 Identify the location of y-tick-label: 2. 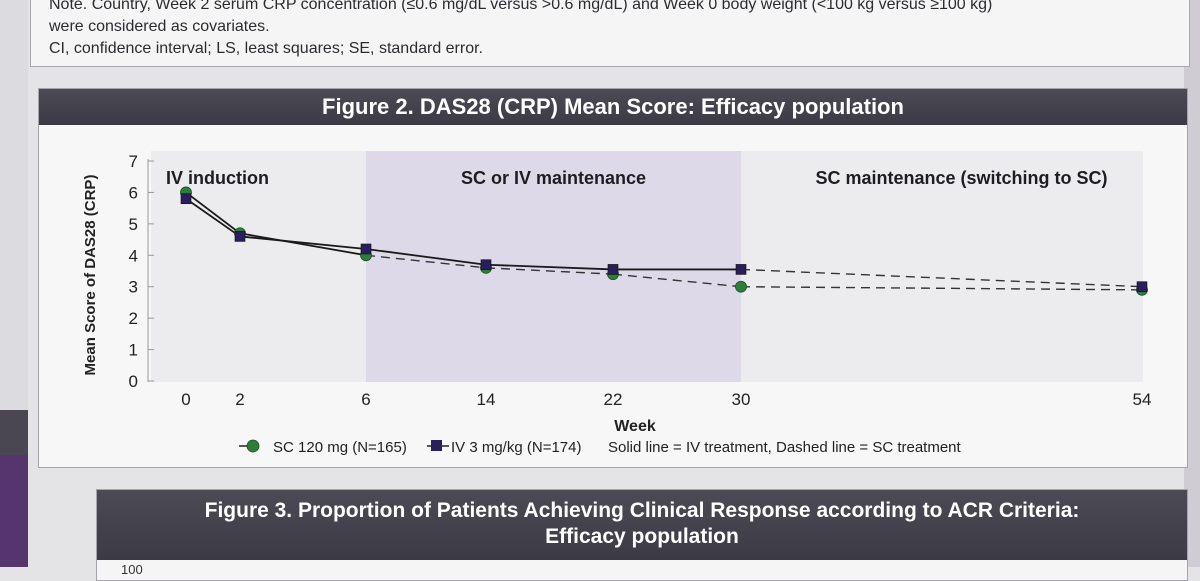
(133, 318).